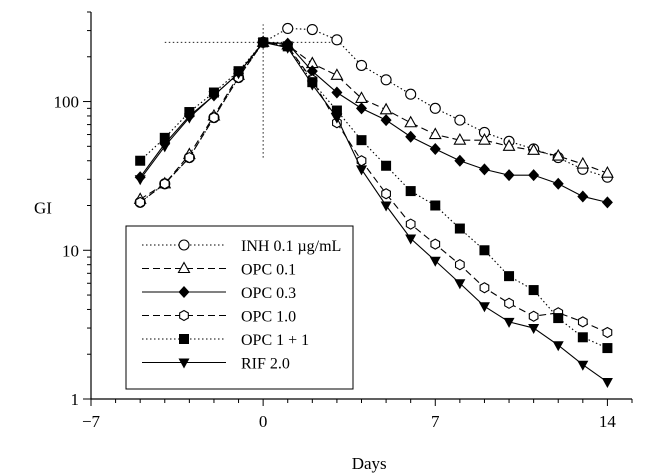 This screenshot has height=476, width=649. Describe the element at coordinates (263, 421) in the screenshot. I see `x-tick-label: 0` at that location.